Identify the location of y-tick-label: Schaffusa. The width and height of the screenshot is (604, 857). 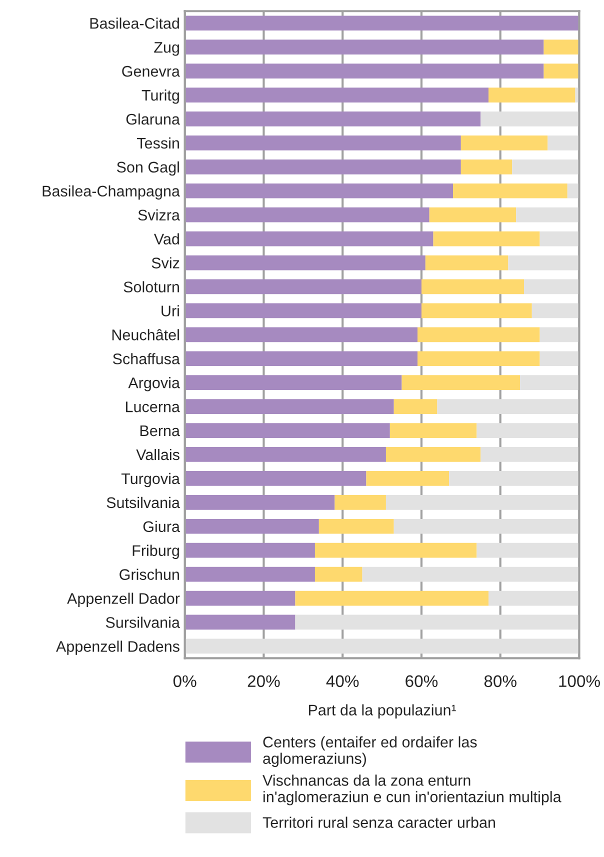
(146, 358).